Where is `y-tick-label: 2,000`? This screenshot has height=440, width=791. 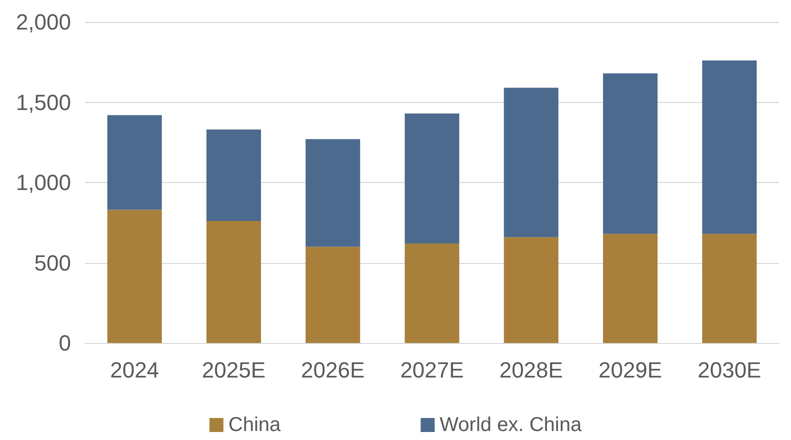
y-tick-label: 2,000 is located at coordinates (43, 22).